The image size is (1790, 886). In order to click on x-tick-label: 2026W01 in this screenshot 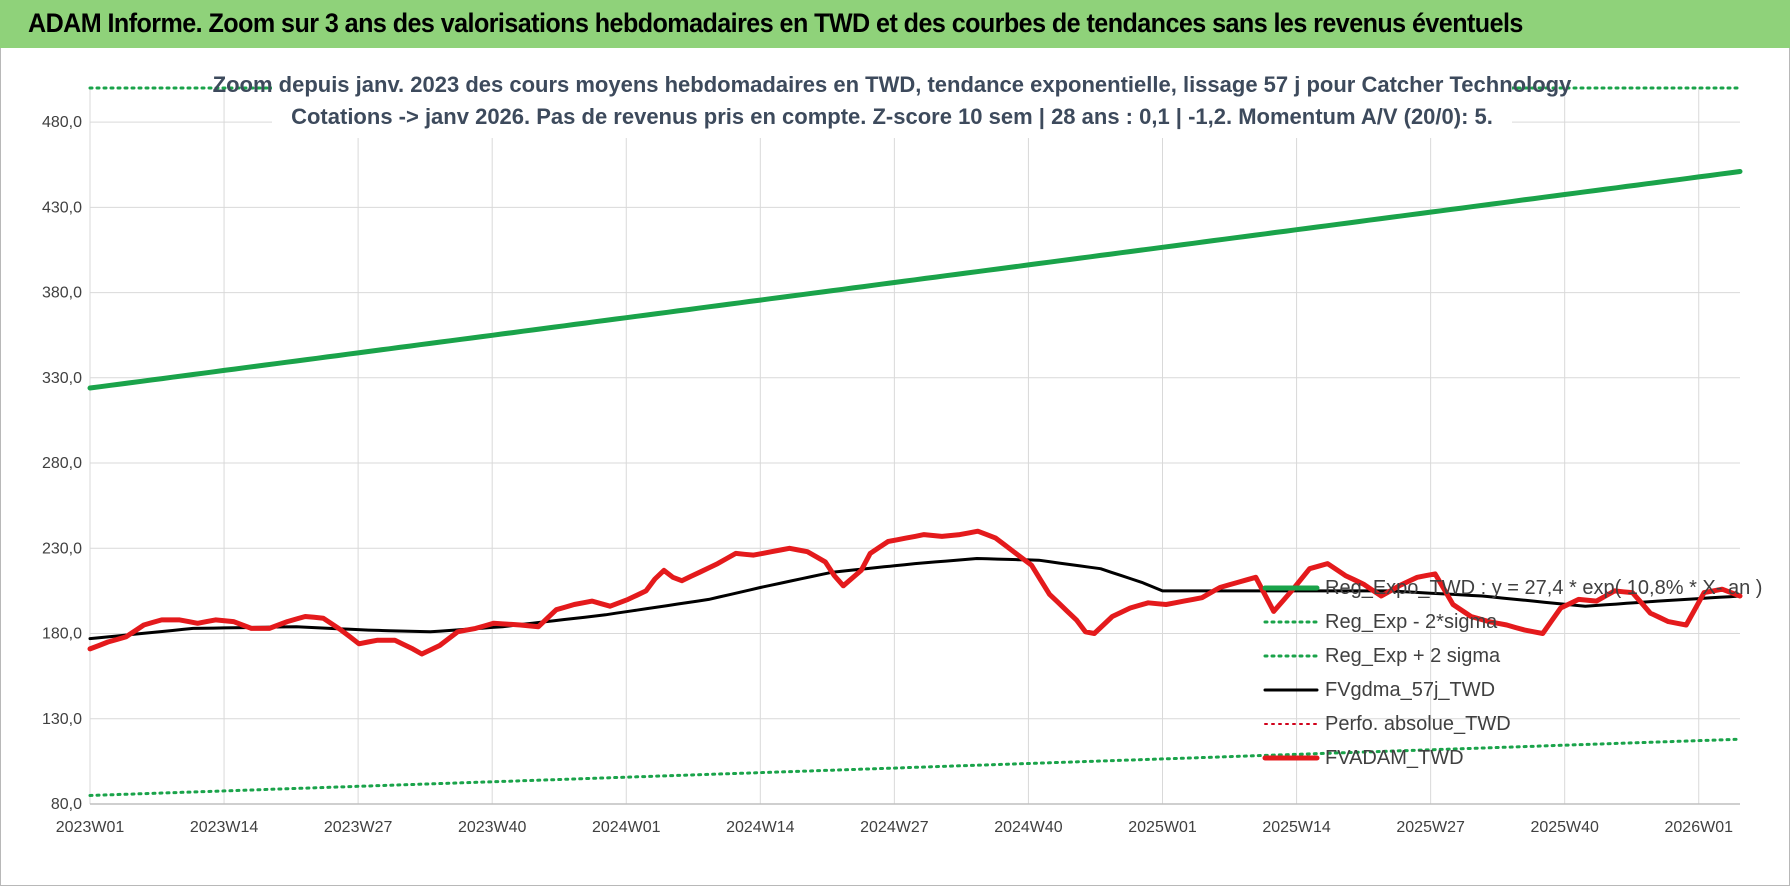, I will do `click(1699, 827)`.